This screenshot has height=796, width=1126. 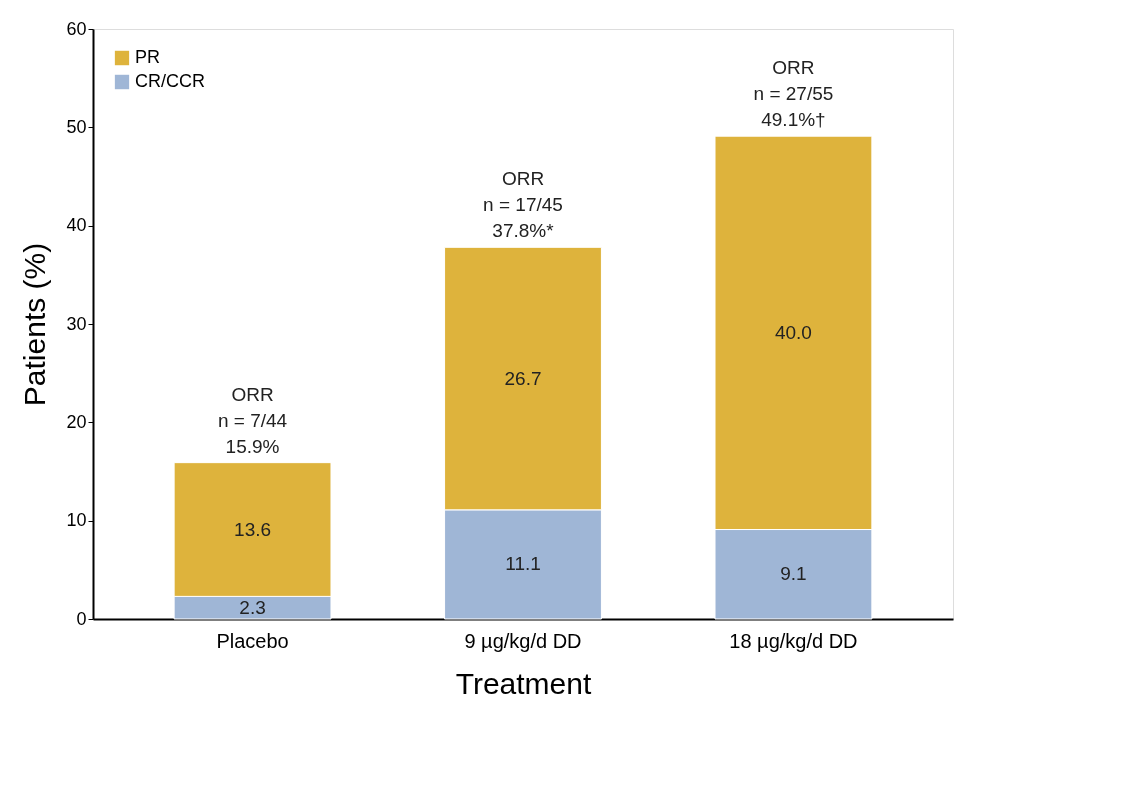 What do you see at coordinates (252, 420) in the screenshot?
I see `annotation: ORR n = 7/44 15.9%` at bounding box center [252, 420].